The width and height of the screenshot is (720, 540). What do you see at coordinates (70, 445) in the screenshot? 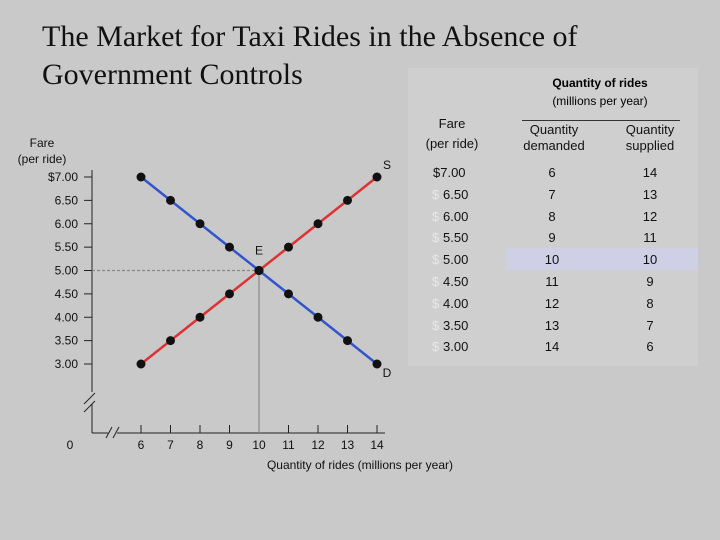
I see `x-origin-label: 0` at bounding box center [70, 445].